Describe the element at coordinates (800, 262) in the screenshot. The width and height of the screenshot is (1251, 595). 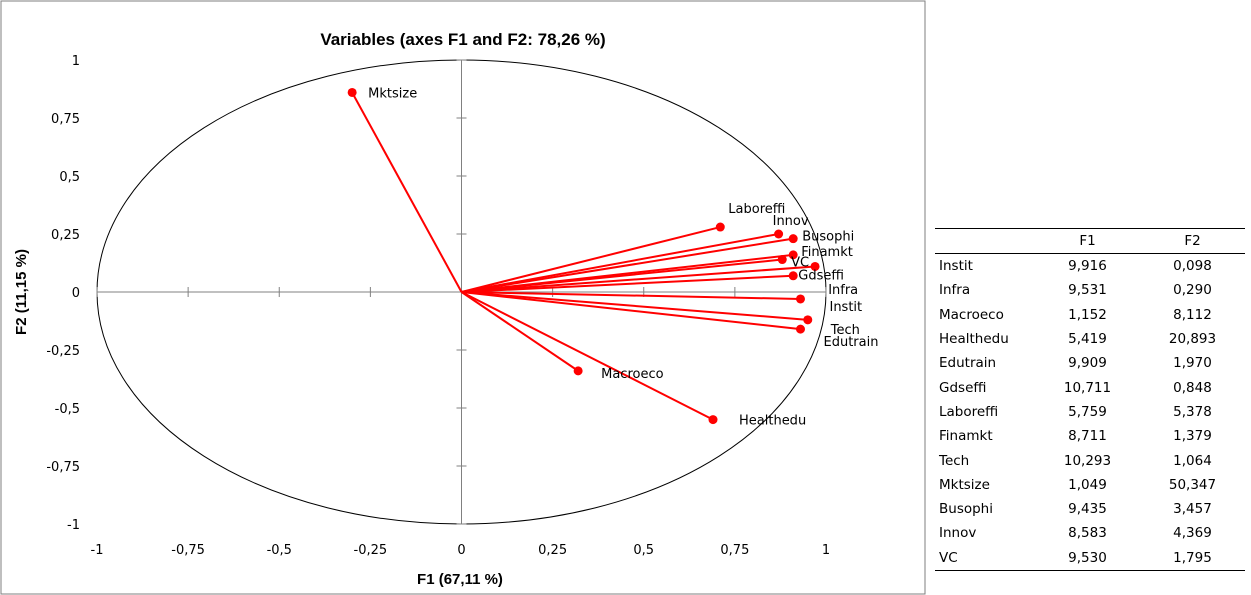
I see `point-label: VC` at that location.